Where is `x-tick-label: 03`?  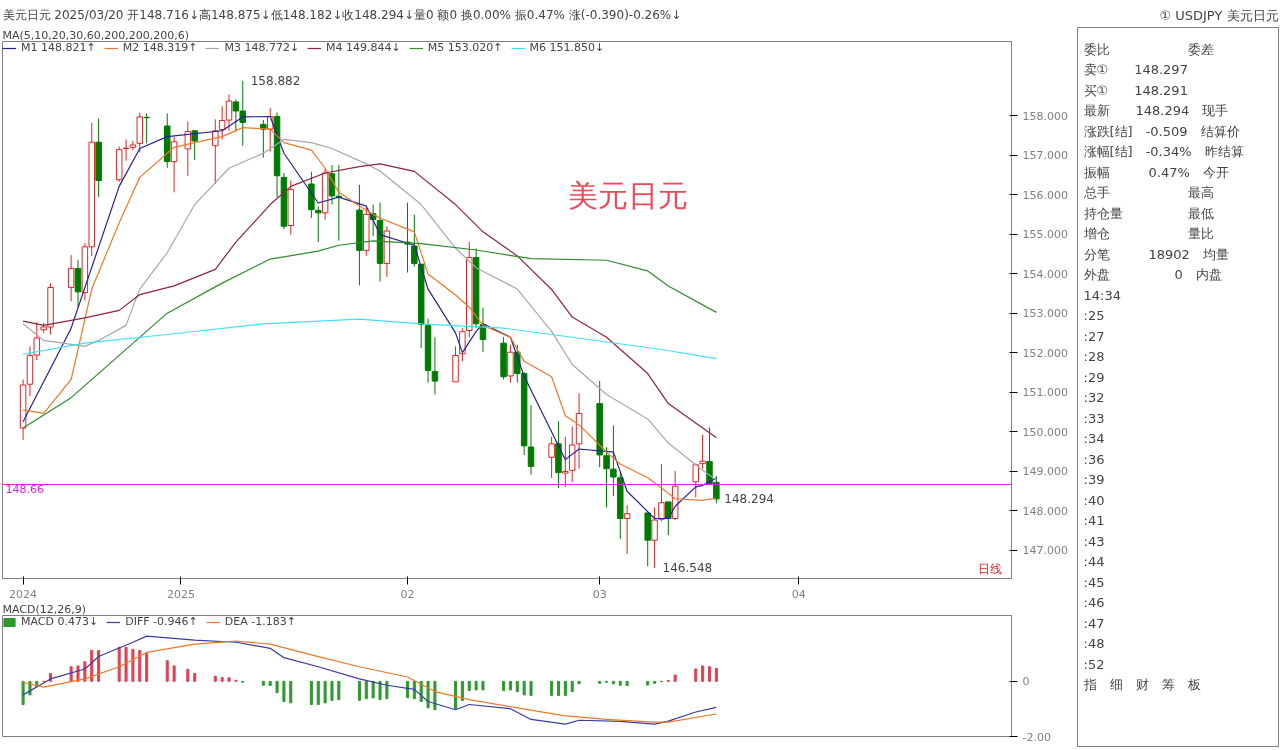
x-tick-label: 03 is located at coordinates (599, 594).